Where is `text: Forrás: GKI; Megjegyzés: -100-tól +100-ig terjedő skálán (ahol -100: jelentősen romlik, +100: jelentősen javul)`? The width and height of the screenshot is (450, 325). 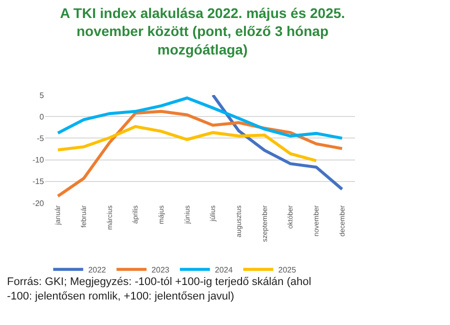
text: Forrás: GKI; Megjegyzés: -100-tól +100-ig terjedő skálán (ahol -100: jelentősen romlik, +100: jelentősen javul) is located at coordinates (159, 289).